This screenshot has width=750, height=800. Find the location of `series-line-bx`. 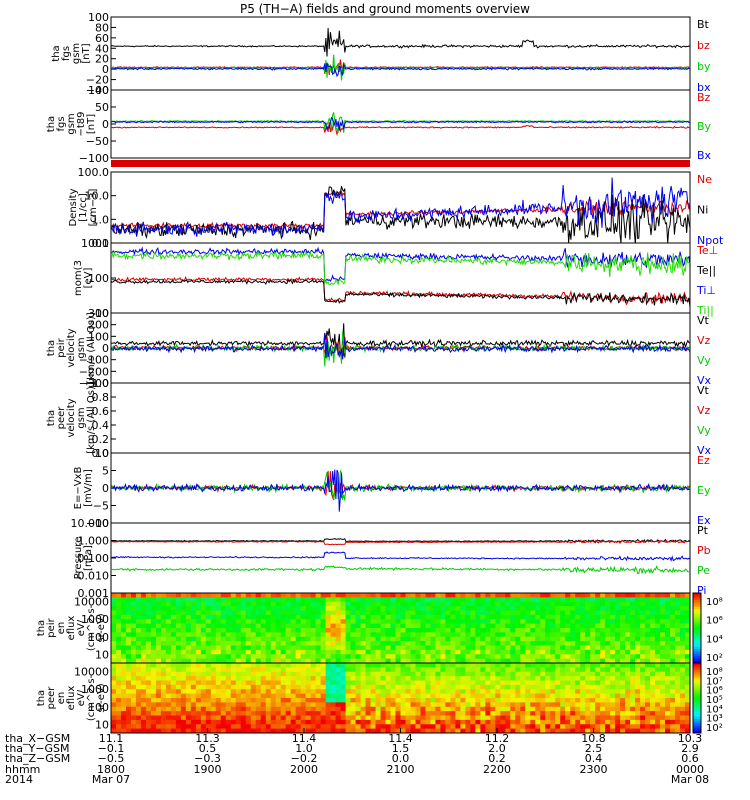

series-line-bx is located at coordinates (400, 70).